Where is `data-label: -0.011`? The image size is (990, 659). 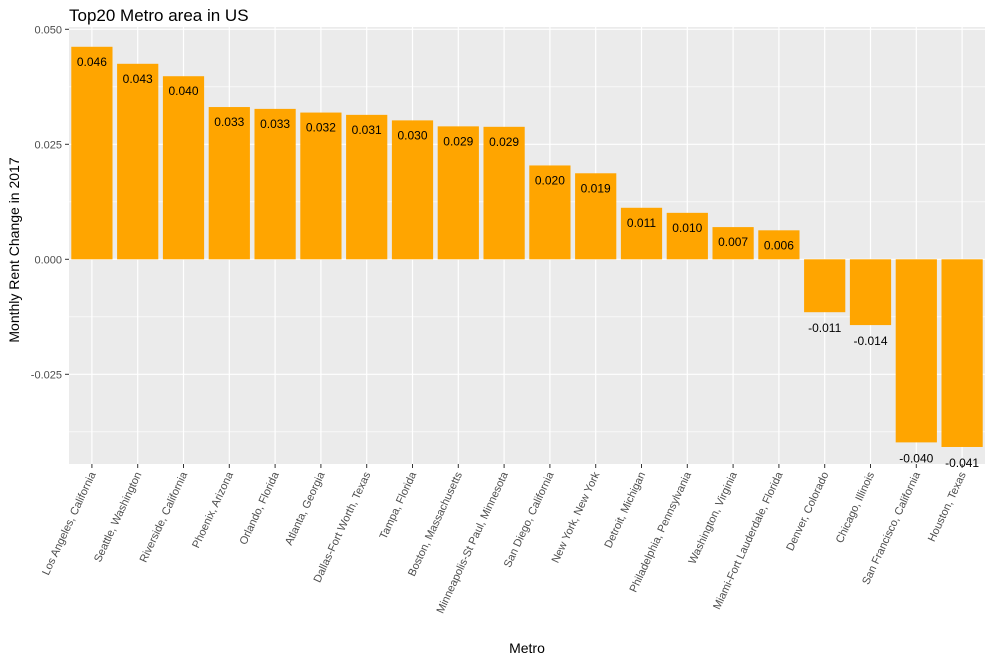
data-label: -0.011 is located at coordinates (824, 328).